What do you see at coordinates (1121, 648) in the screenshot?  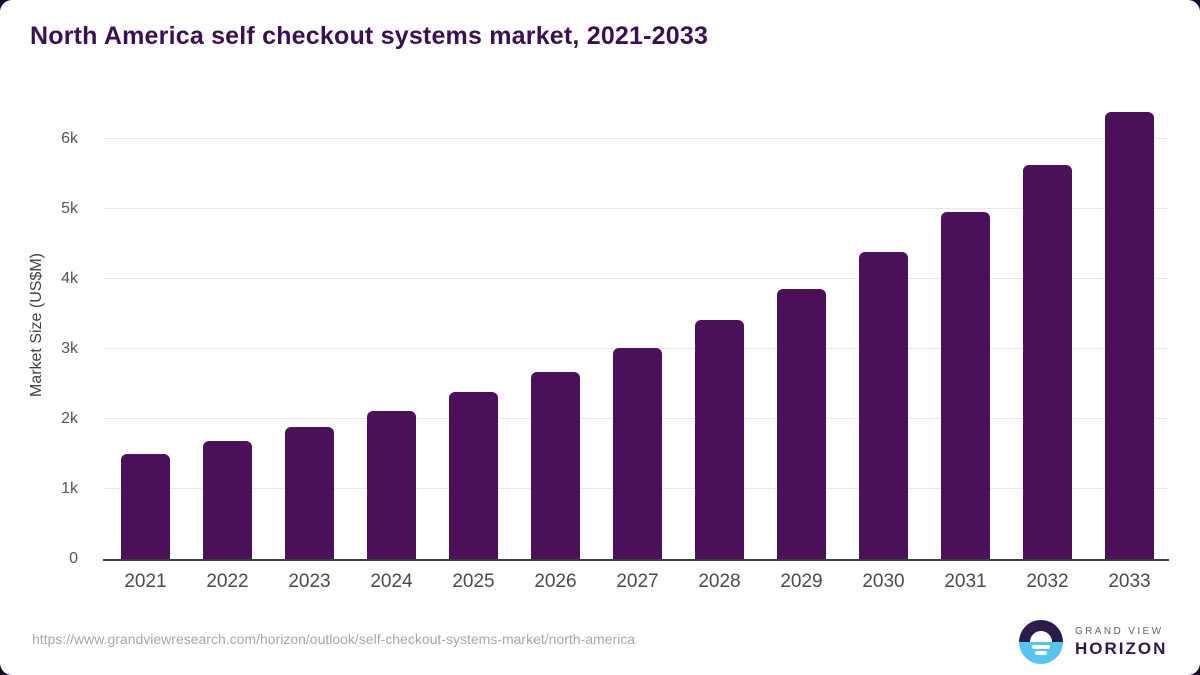 I see `logo-line2: HORIZON` at bounding box center [1121, 648].